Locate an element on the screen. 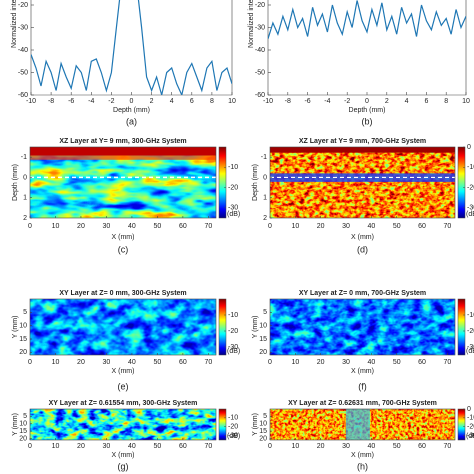 This screenshot has width=474, height=474. y-axis-label: Y (mm) is located at coordinates (15, 424).